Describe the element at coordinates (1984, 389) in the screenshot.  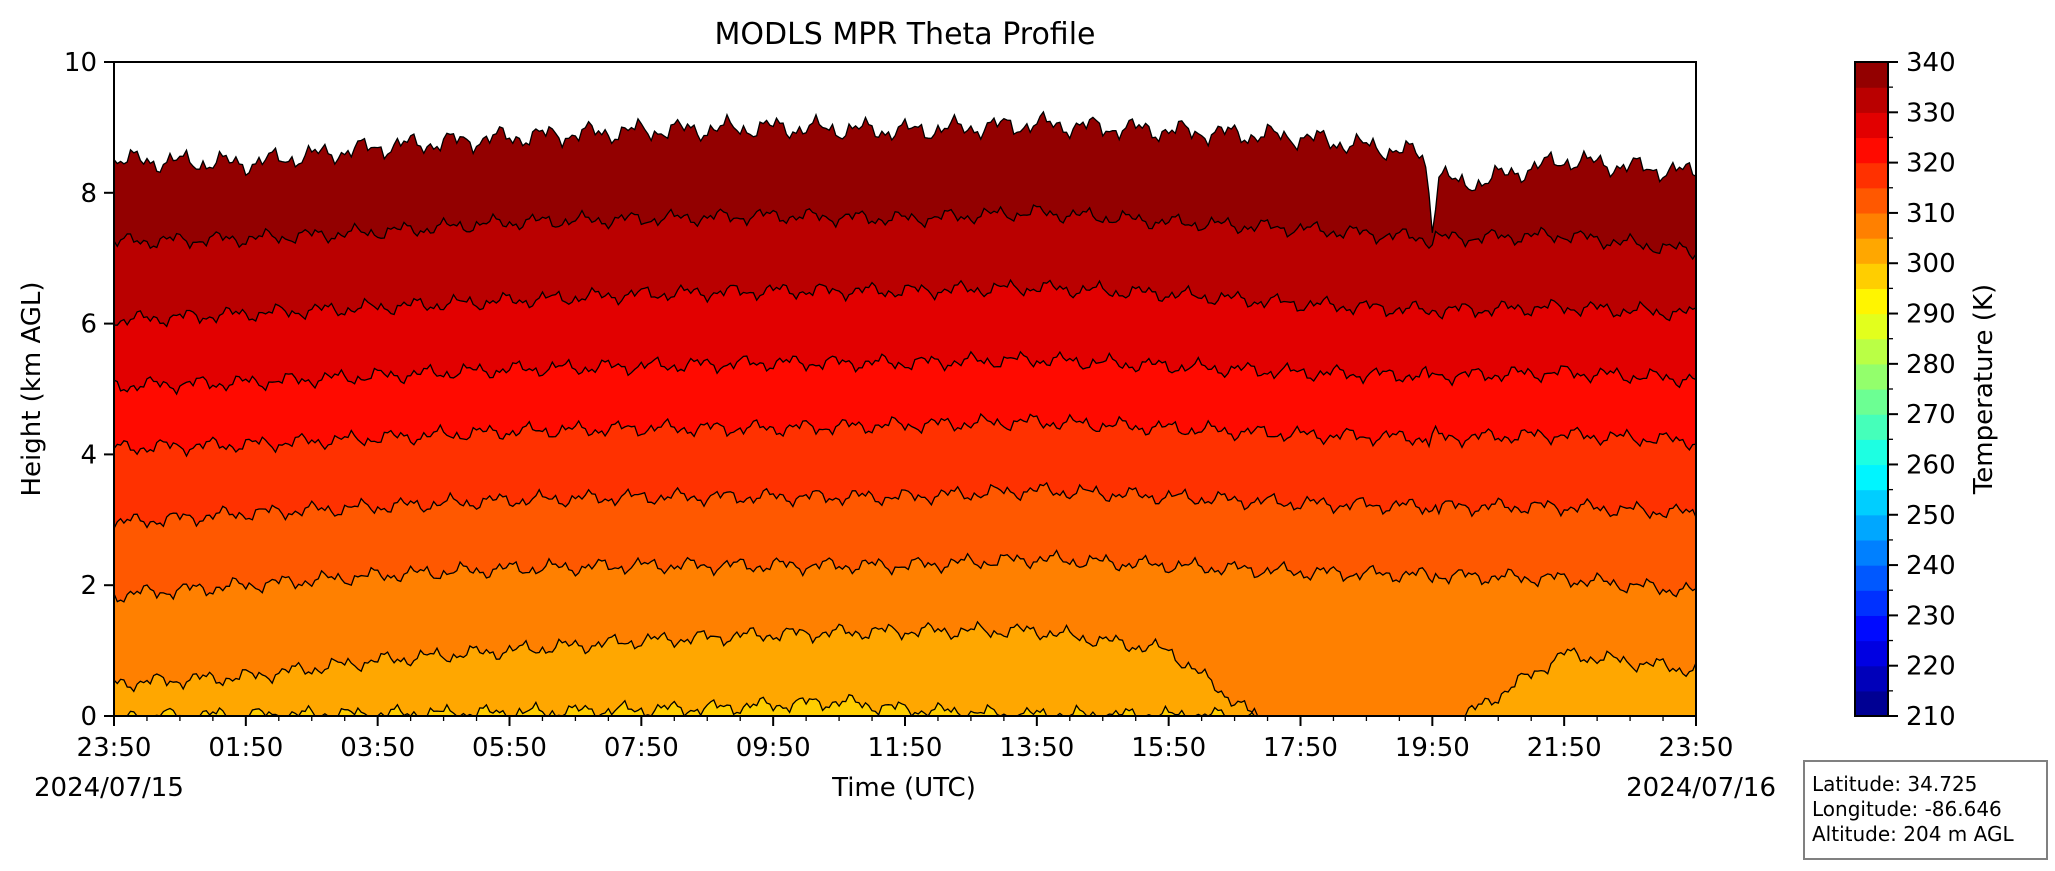
I see `colorbar-label: Temperature (K)` at that location.